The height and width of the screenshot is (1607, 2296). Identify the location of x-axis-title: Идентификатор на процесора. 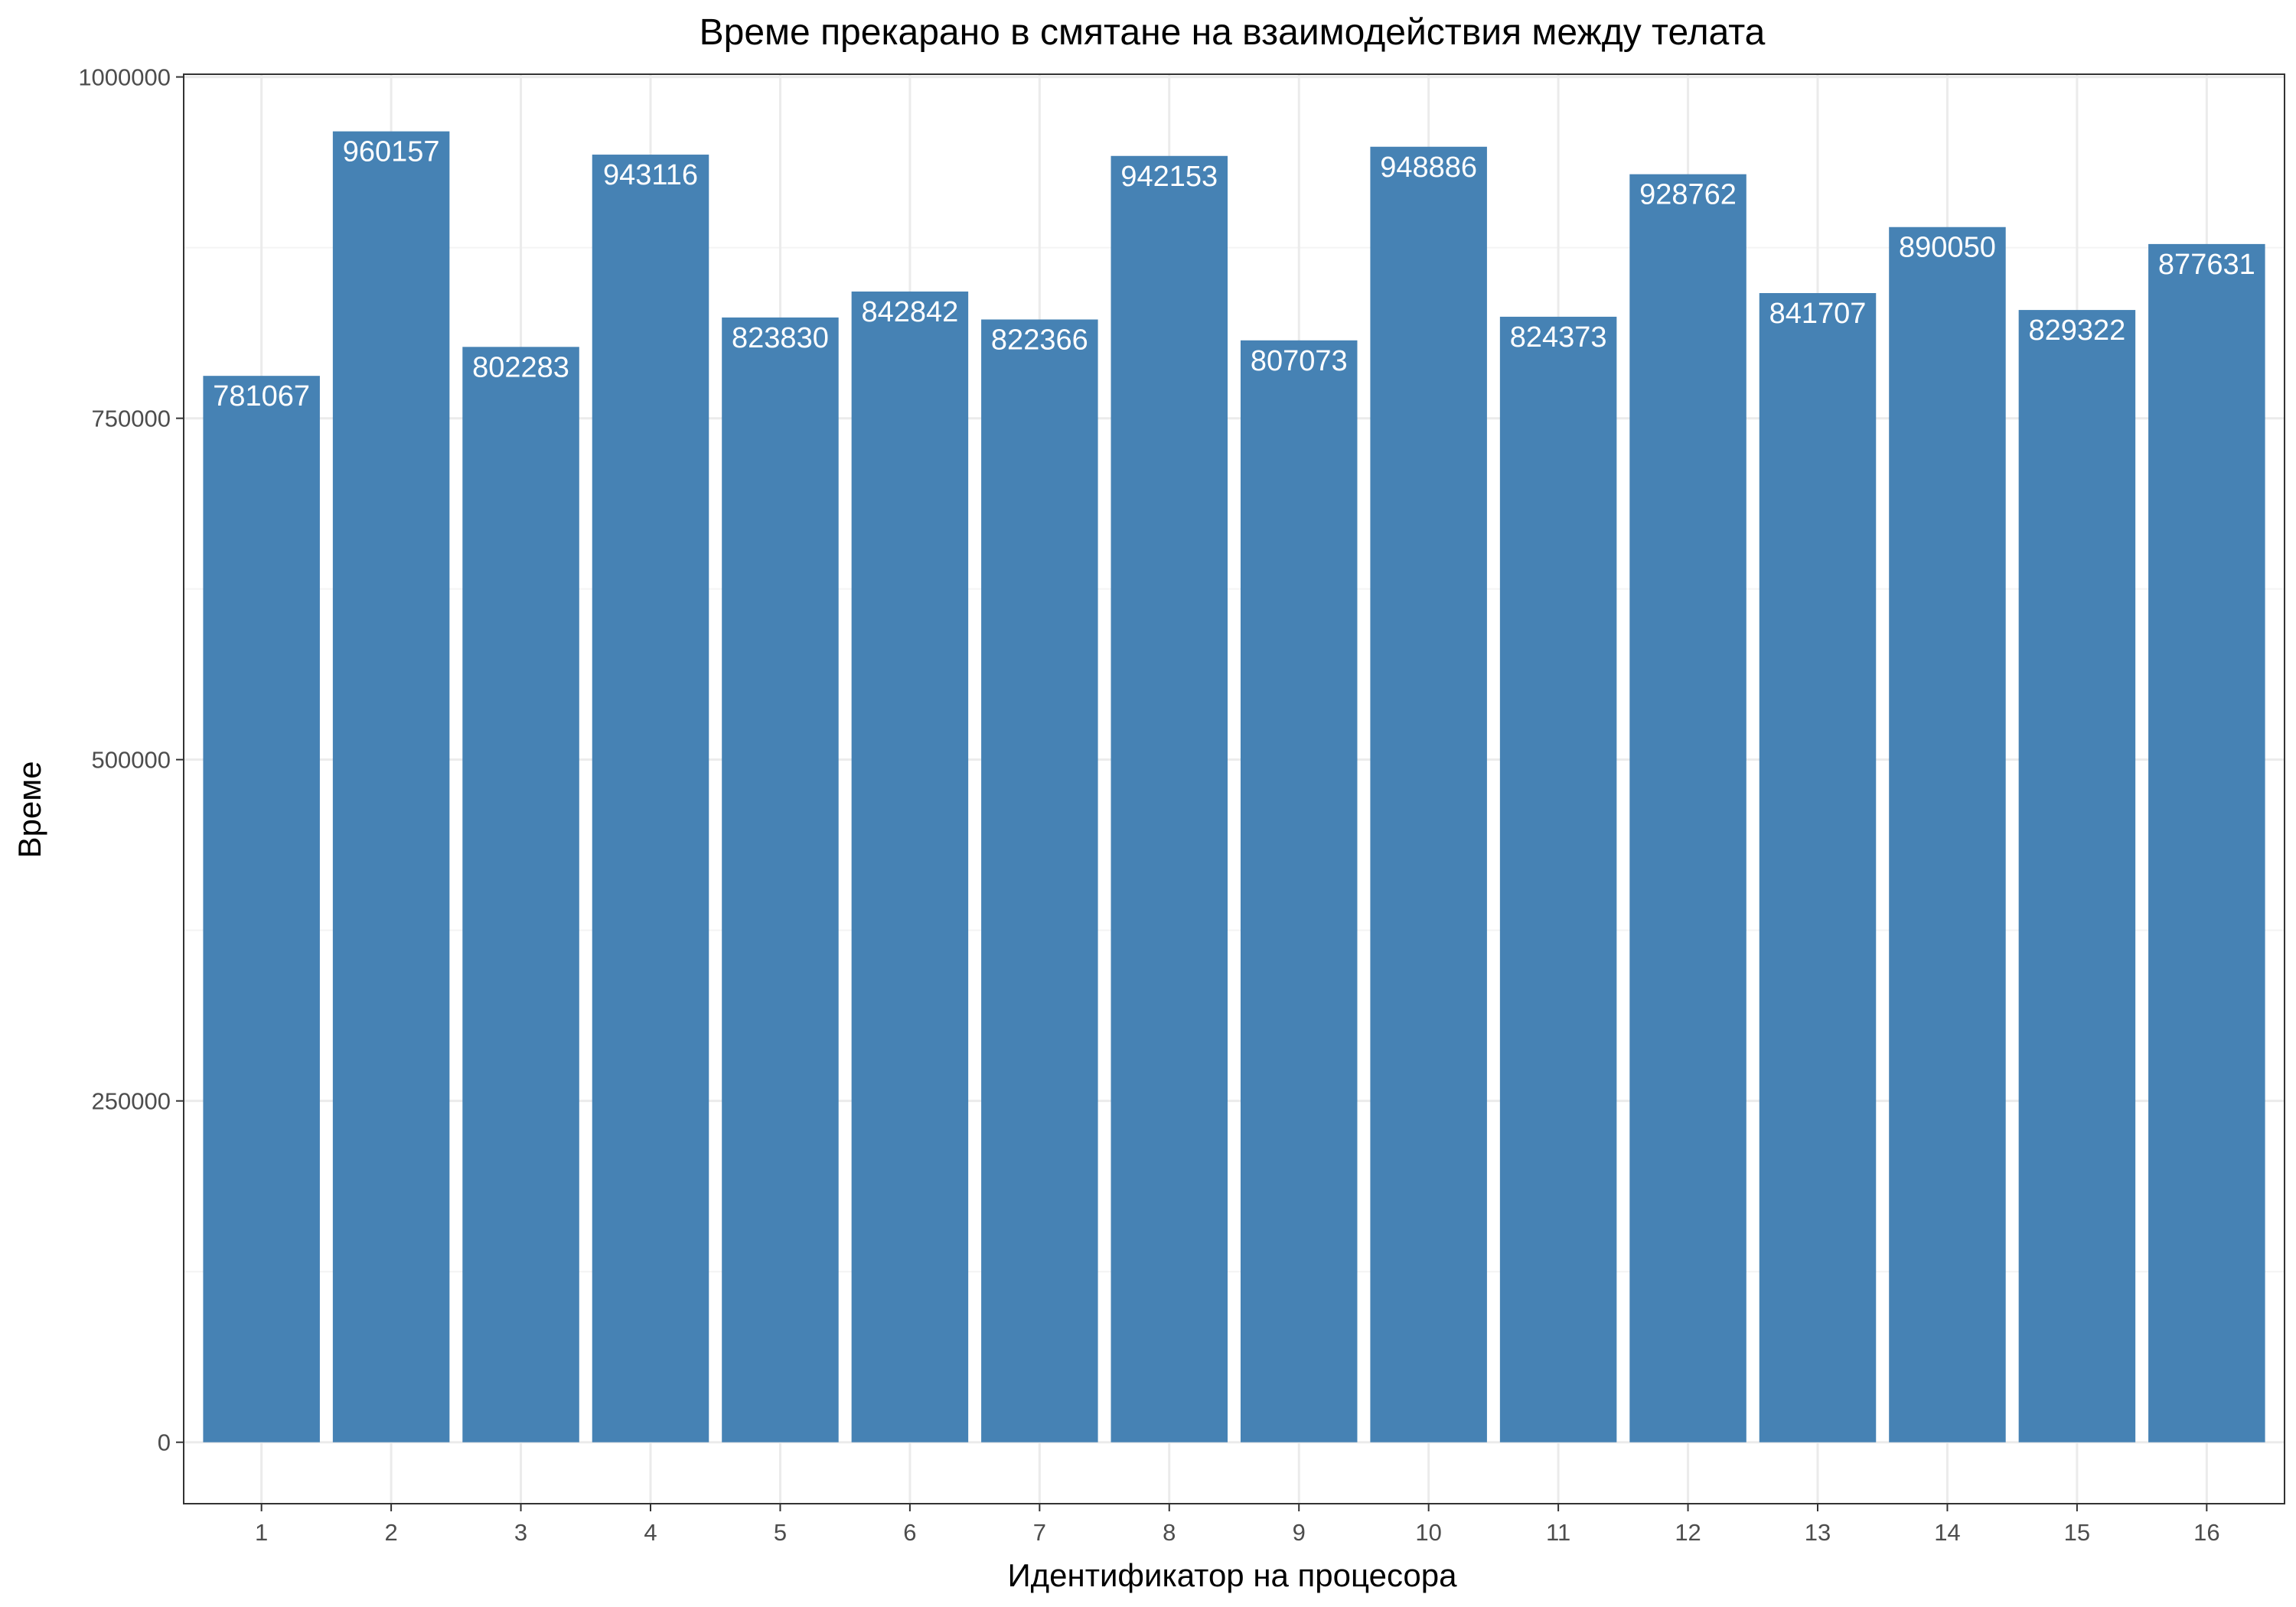
(1232, 1575).